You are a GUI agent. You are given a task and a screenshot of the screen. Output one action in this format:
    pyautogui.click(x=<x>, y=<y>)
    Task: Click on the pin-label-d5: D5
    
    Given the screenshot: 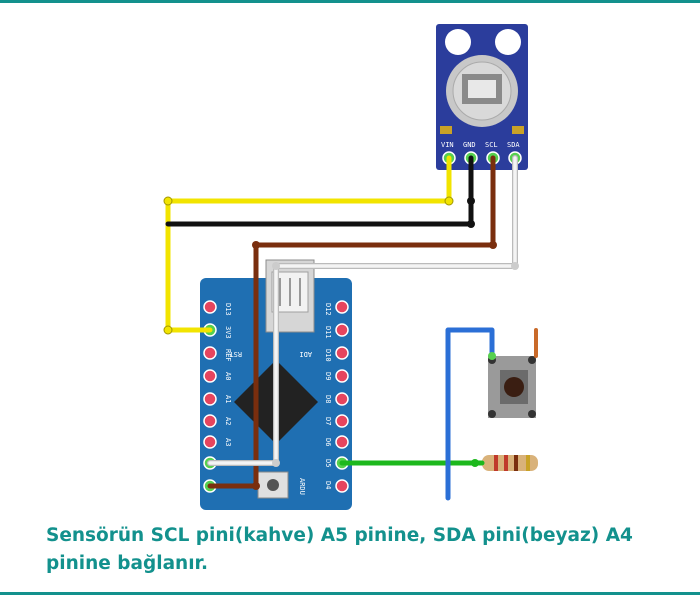 What is the action you would take?
    pyautogui.click(x=328, y=463)
    